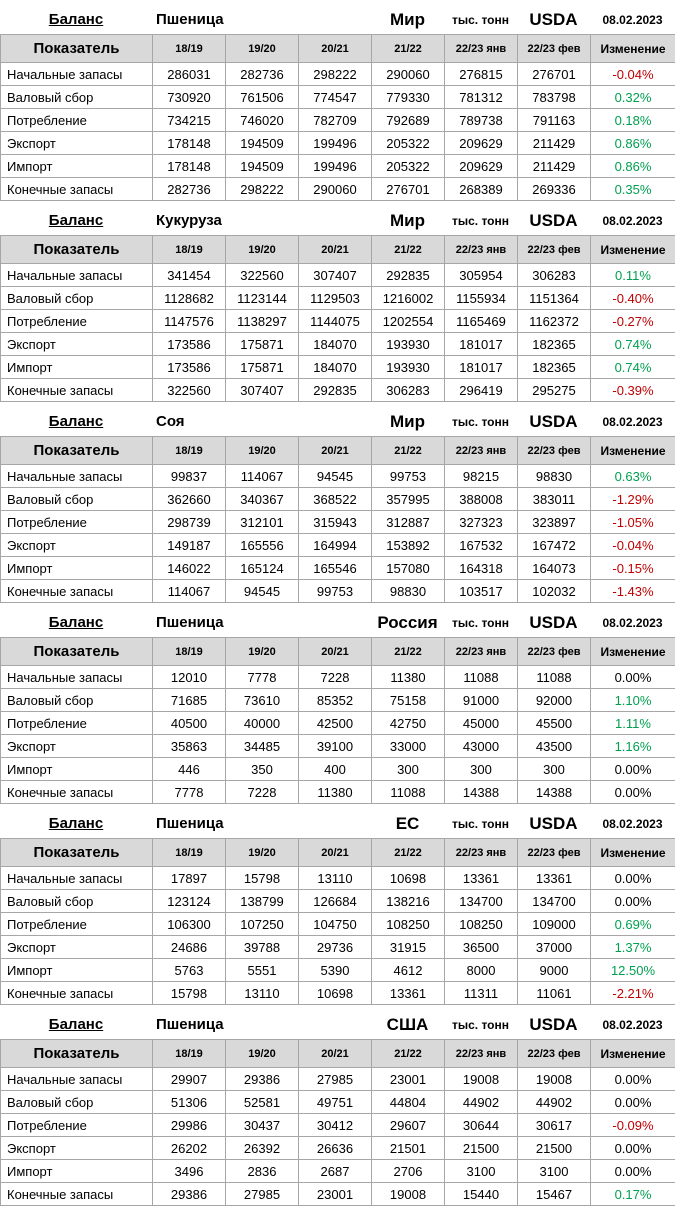 This screenshot has width=675, height=1211. I want to click on value-cell: 15798, so click(262, 878).